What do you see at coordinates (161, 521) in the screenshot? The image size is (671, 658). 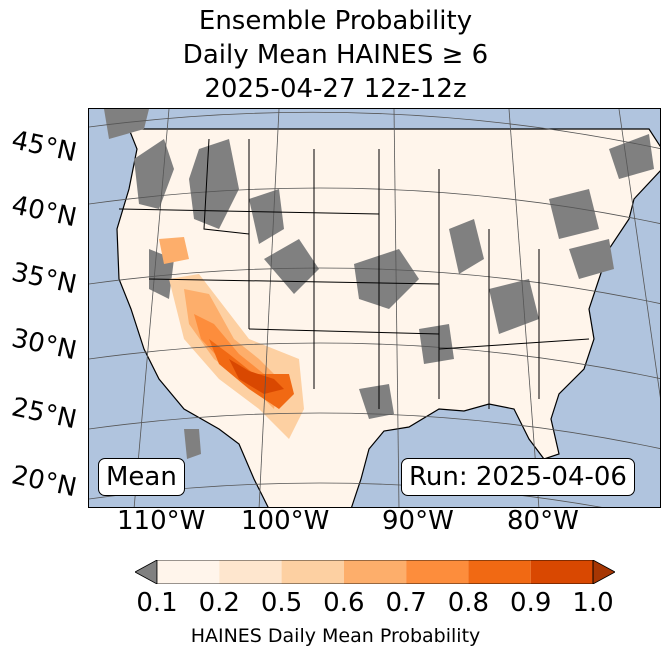 I see `lon-label-110: 110°W` at bounding box center [161, 521].